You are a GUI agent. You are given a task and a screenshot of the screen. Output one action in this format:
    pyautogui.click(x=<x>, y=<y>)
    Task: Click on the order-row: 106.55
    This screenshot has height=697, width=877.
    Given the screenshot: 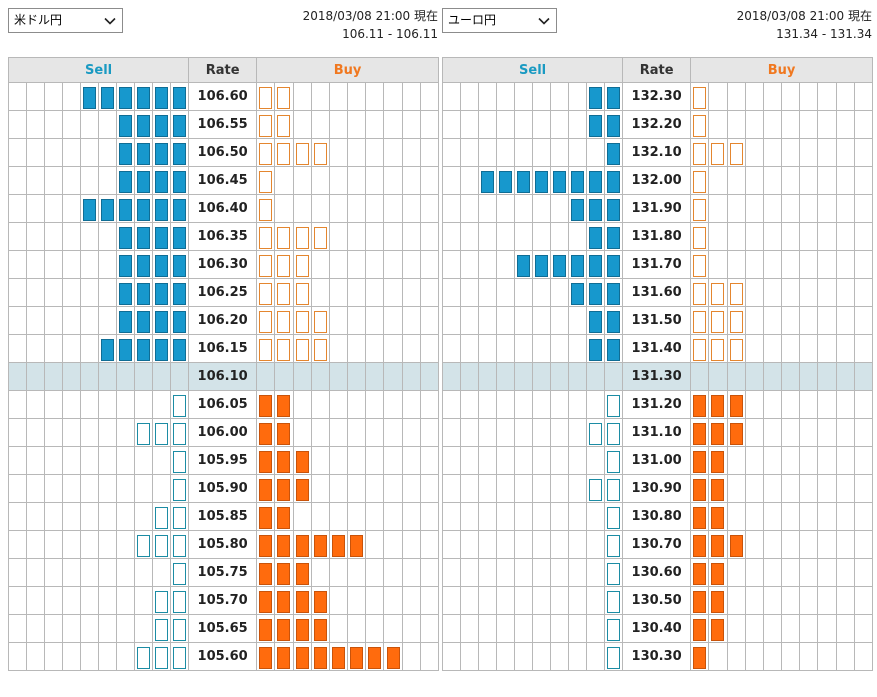 What is the action you would take?
    pyautogui.click(x=224, y=124)
    